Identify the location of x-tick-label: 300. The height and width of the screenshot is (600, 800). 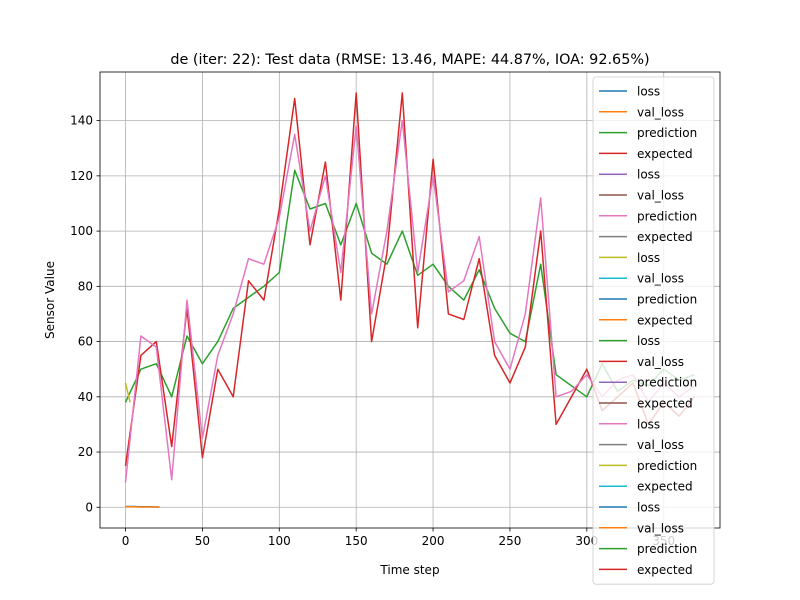
(586, 541).